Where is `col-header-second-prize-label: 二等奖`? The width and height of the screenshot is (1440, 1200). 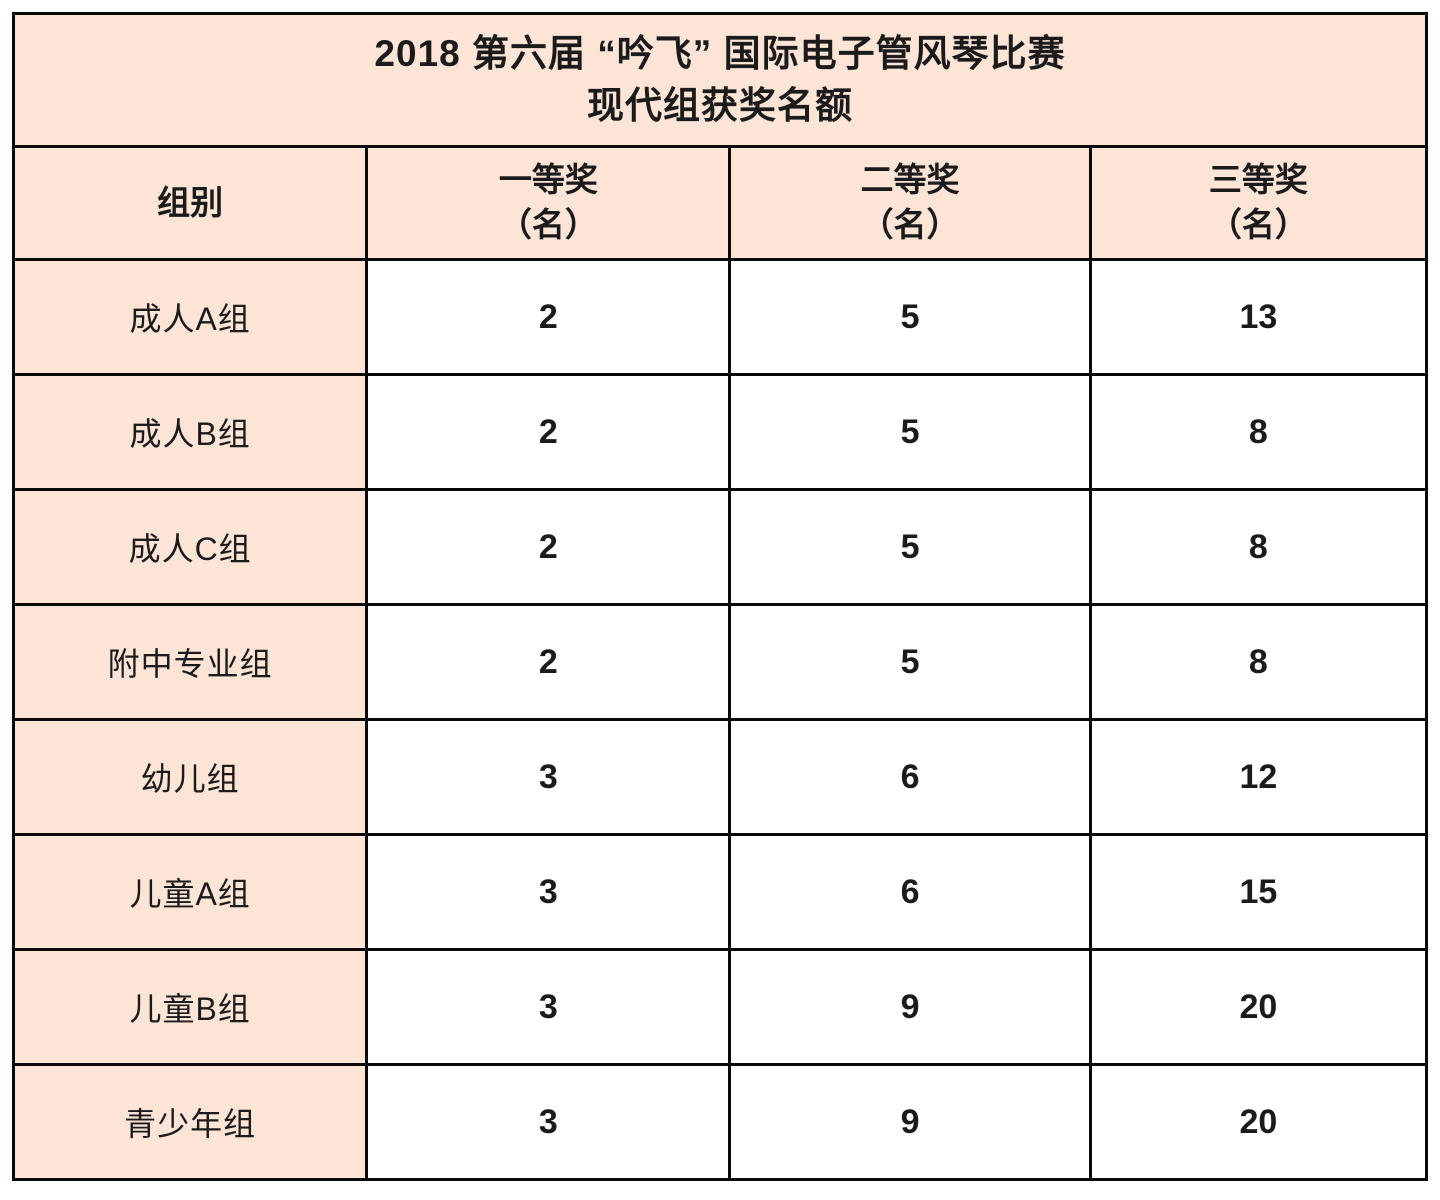 col-header-second-prize-label: 二等奖 is located at coordinates (910, 180).